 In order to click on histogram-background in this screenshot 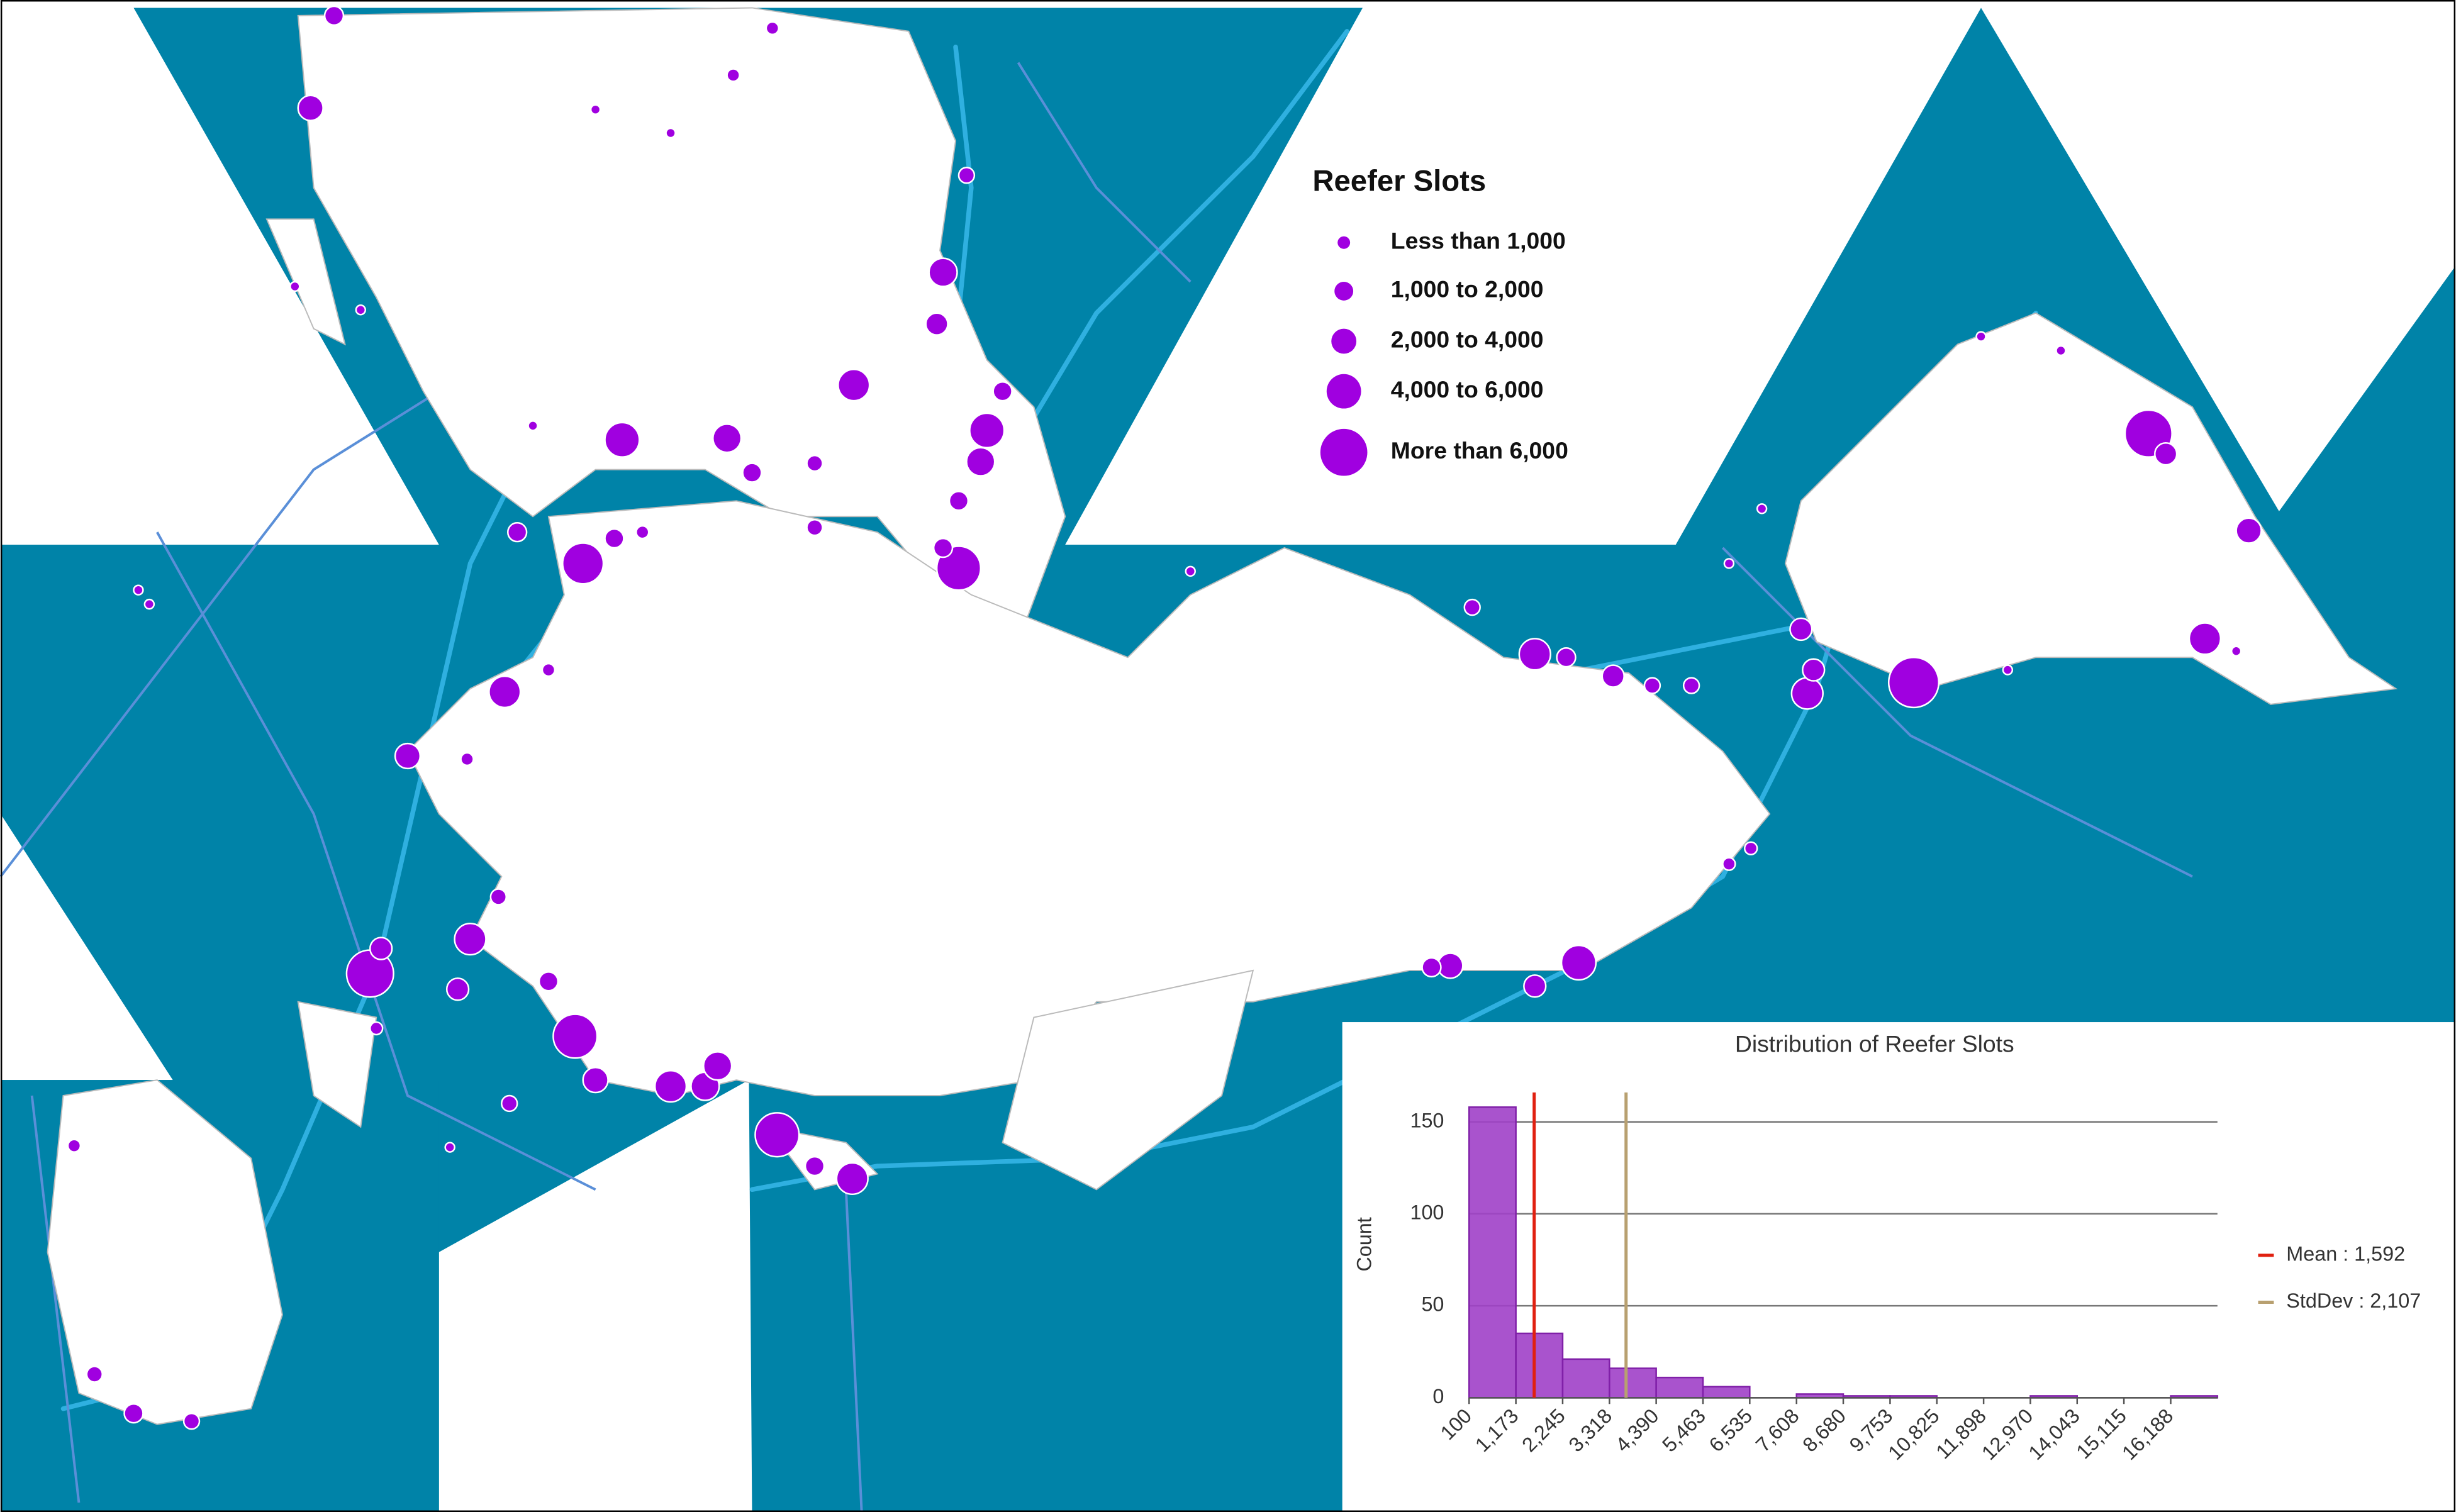, I will do `click(1899, 1267)`.